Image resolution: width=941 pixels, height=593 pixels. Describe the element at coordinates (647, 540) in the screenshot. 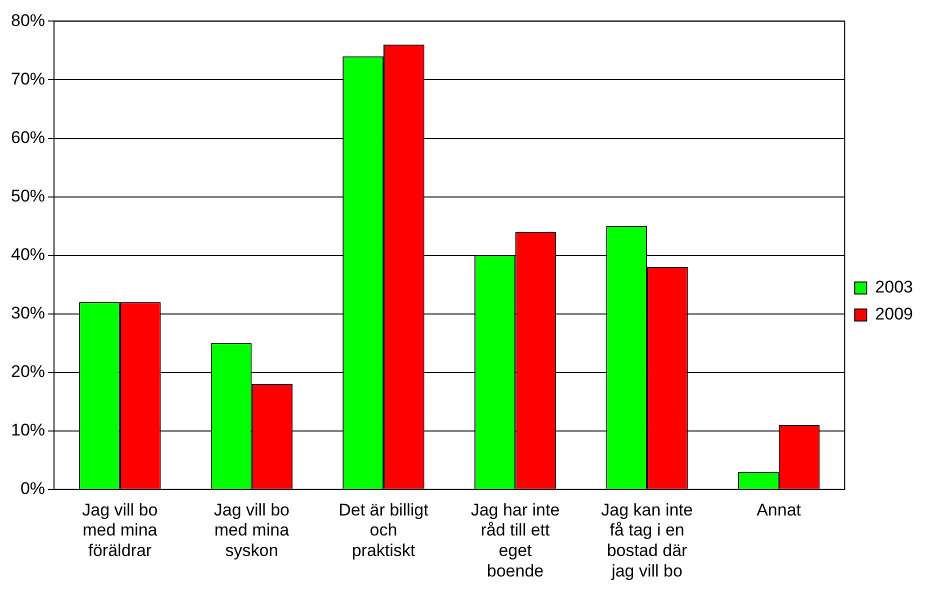

I see `x-tick-label: Jag kan inte få tag i en bostad där jag vill bo` at that location.